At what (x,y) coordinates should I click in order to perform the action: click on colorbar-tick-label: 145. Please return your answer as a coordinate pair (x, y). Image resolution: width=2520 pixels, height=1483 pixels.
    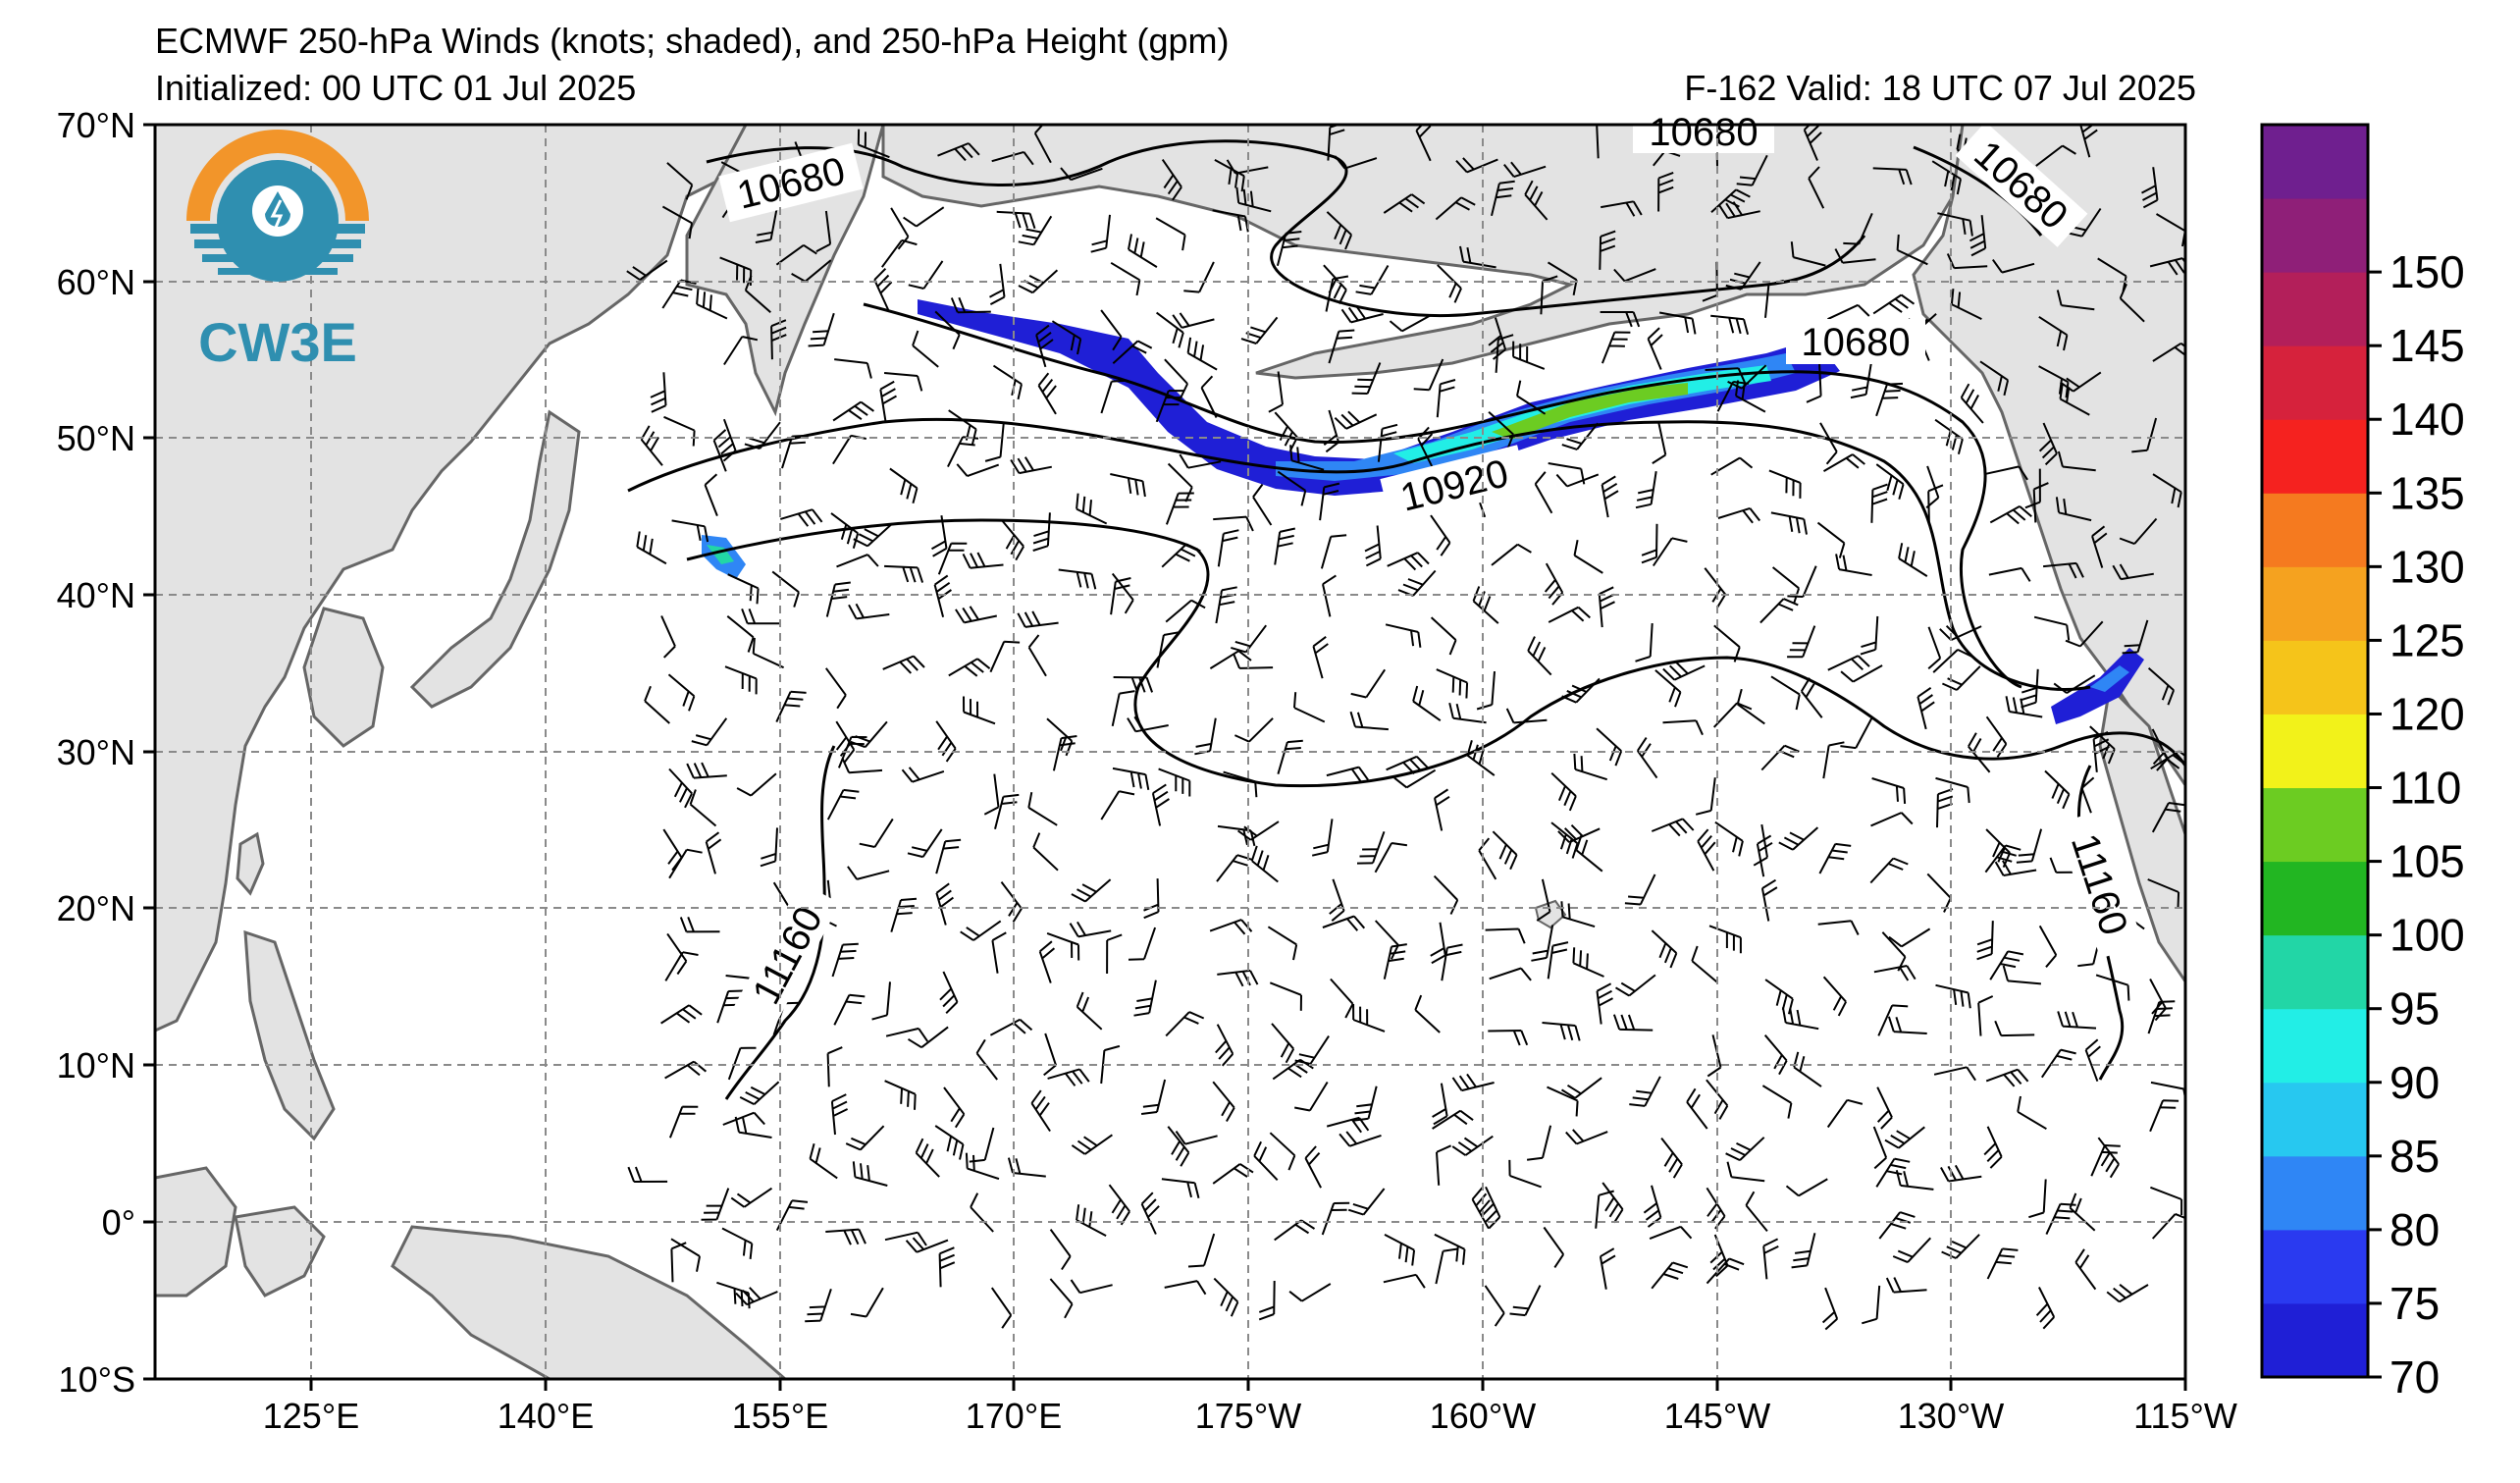
    Looking at the image, I should click on (2427, 346).